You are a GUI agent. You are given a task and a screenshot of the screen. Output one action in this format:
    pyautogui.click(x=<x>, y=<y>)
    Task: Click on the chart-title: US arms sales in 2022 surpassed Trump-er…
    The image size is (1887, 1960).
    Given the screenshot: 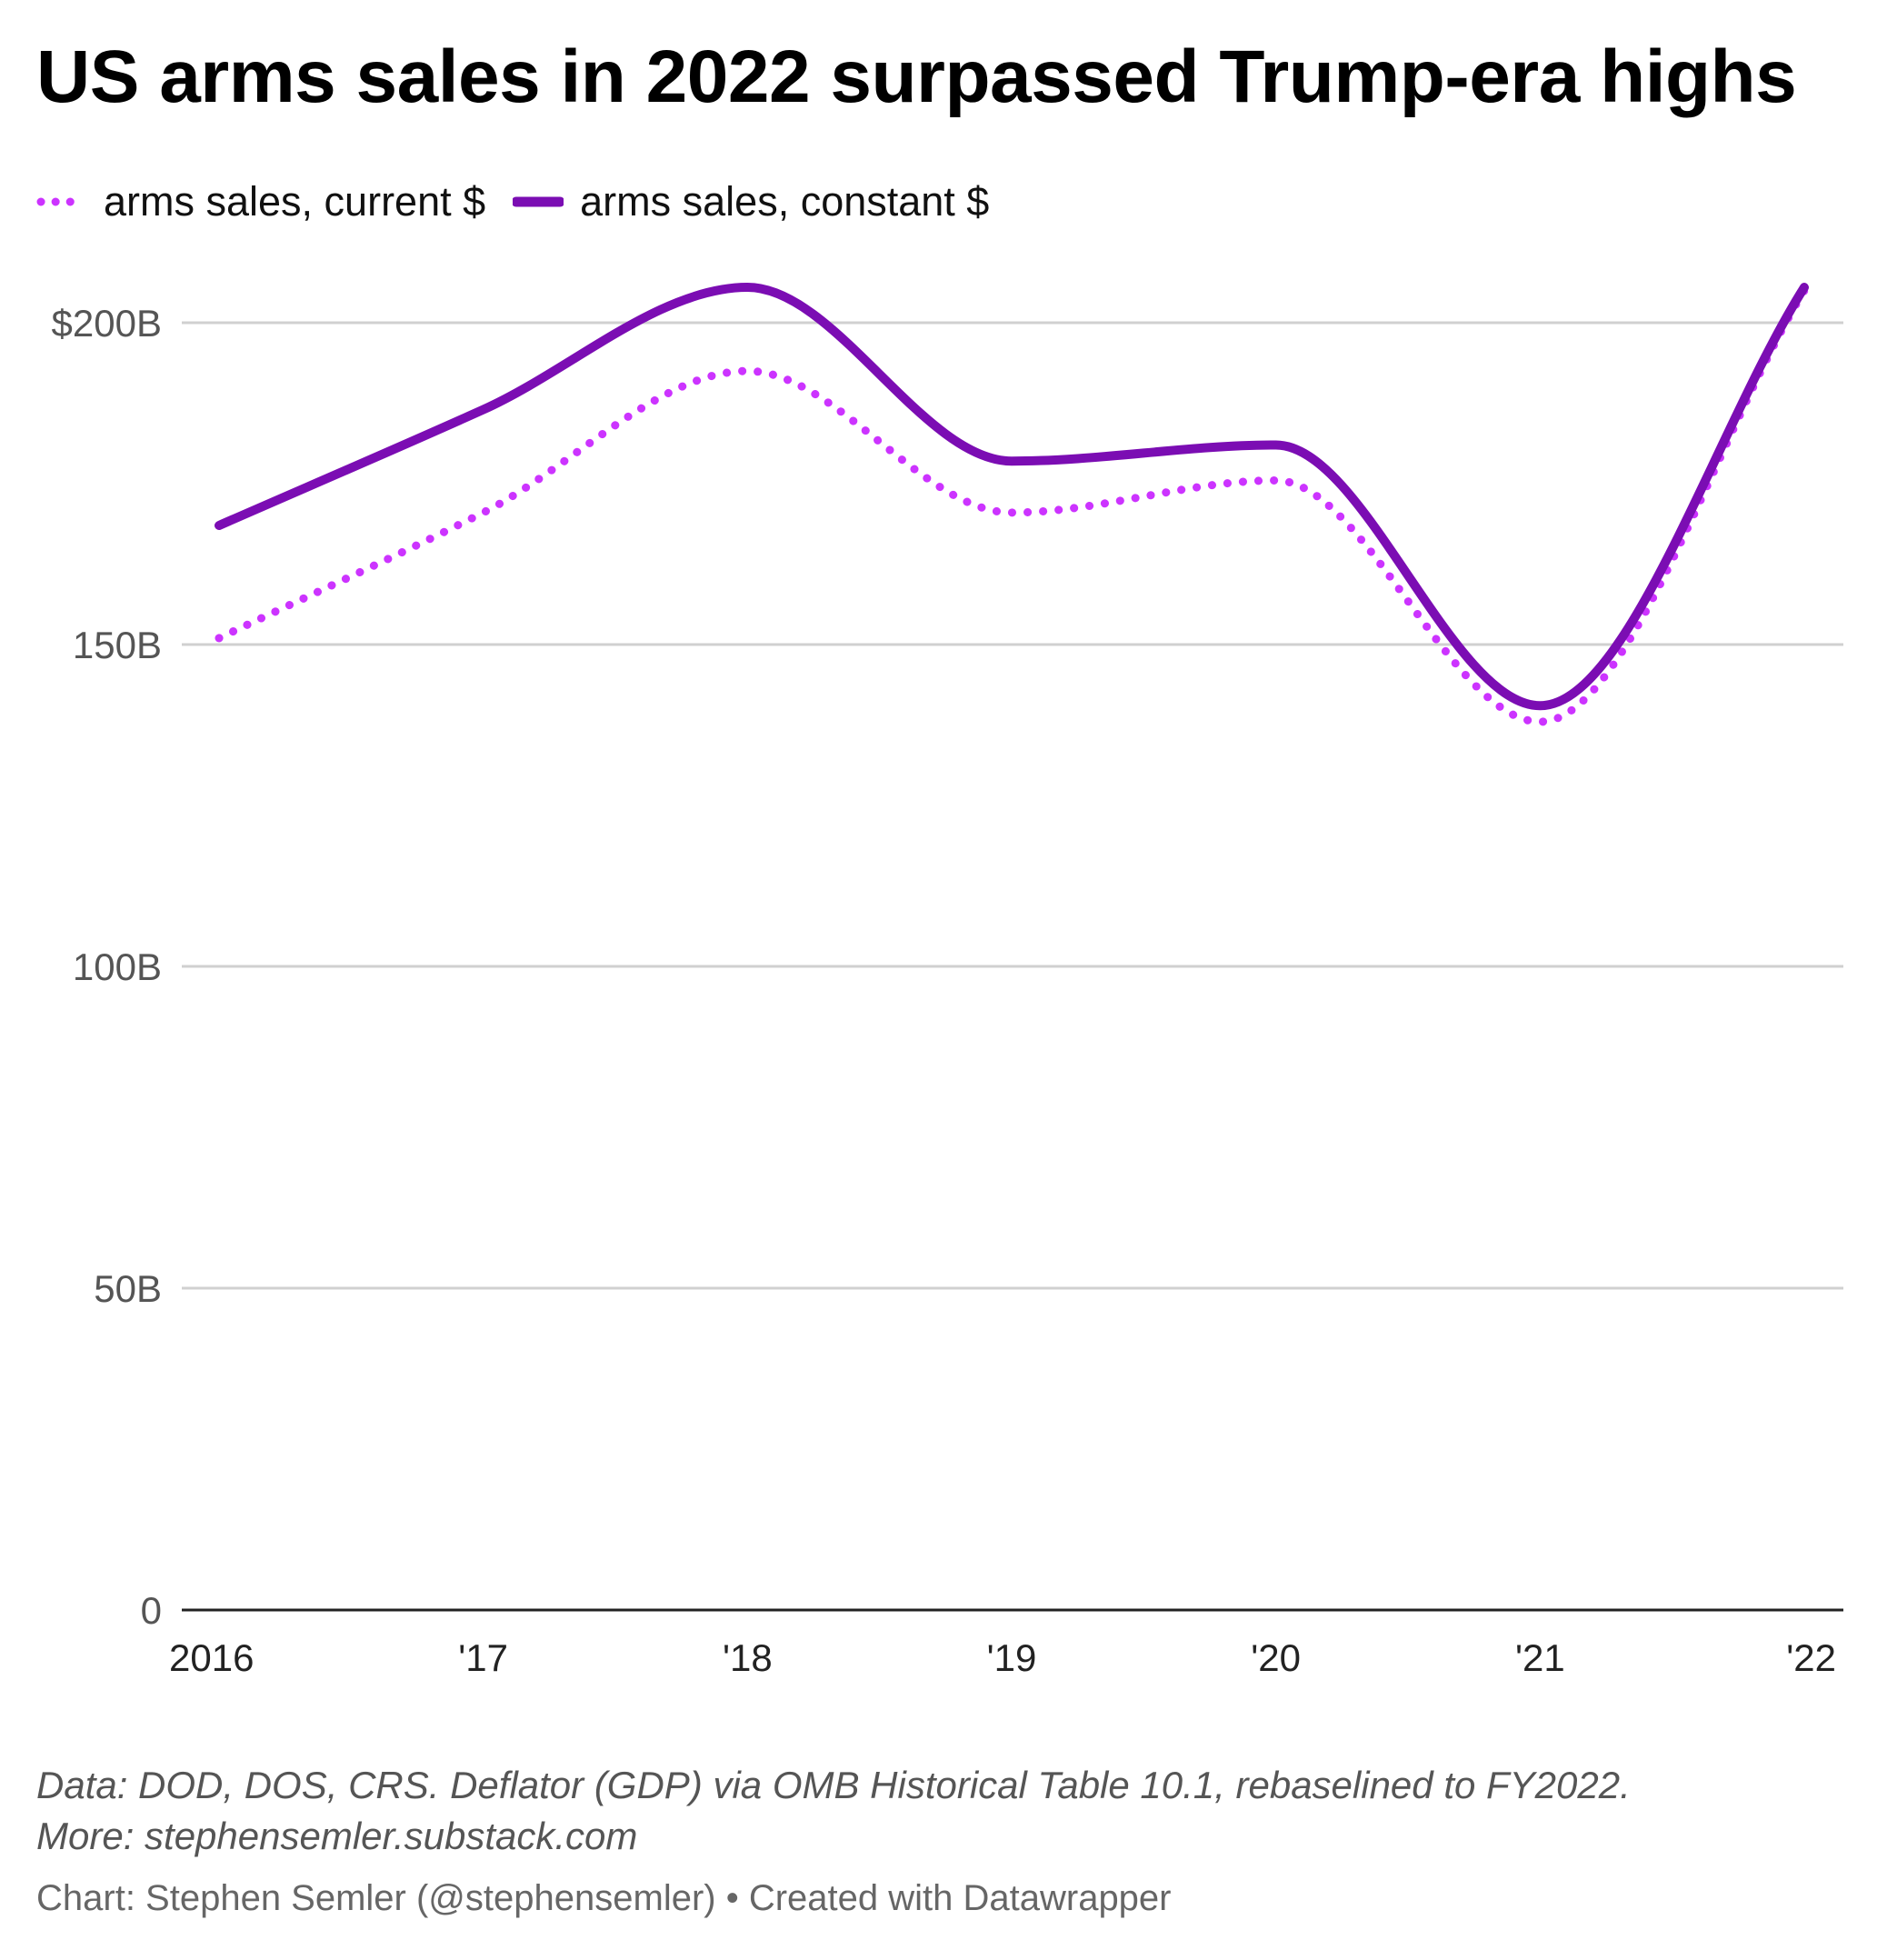 What is the action you would take?
    pyautogui.click(x=917, y=76)
    